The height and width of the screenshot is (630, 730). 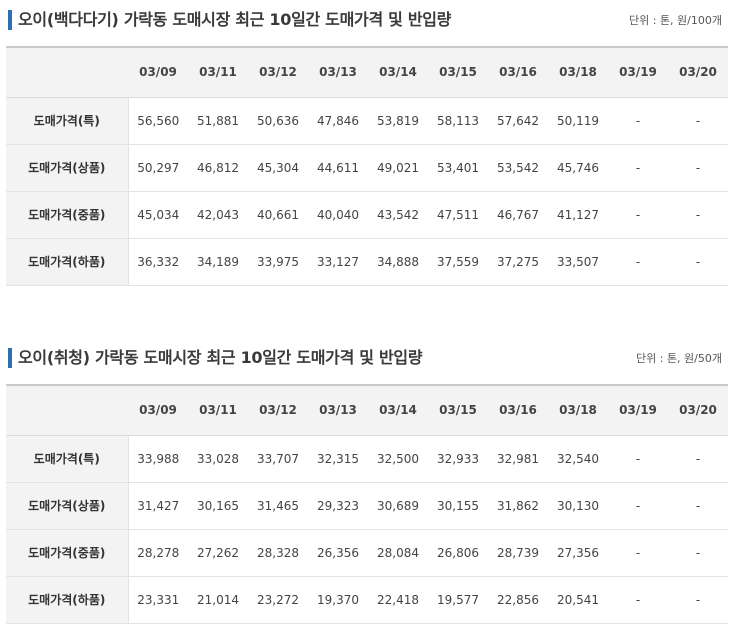 What do you see at coordinates (398, 506) in the screenshot?
I see `price-cell: 30,689` at bounding box center [398, 506].